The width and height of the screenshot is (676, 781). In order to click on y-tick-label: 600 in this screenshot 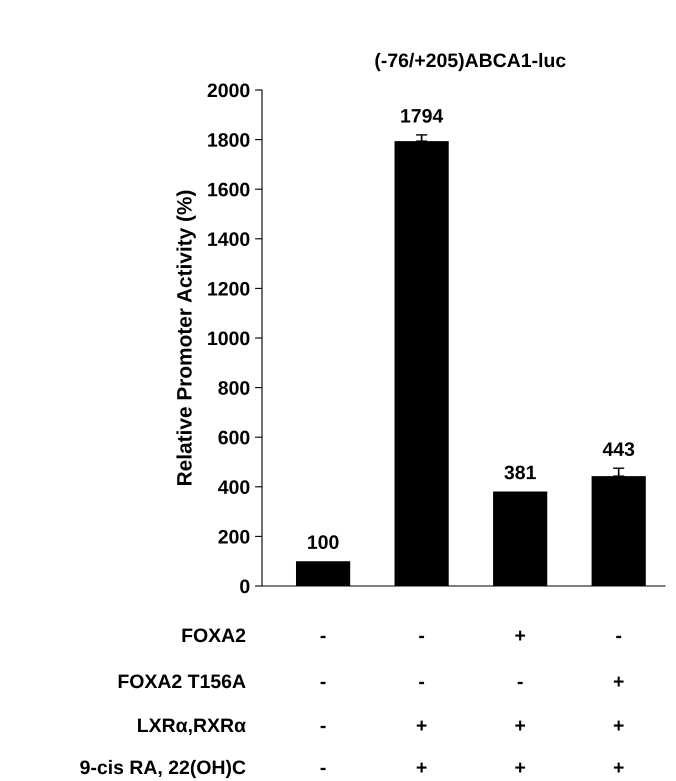, I will do `click(234, 437)`.